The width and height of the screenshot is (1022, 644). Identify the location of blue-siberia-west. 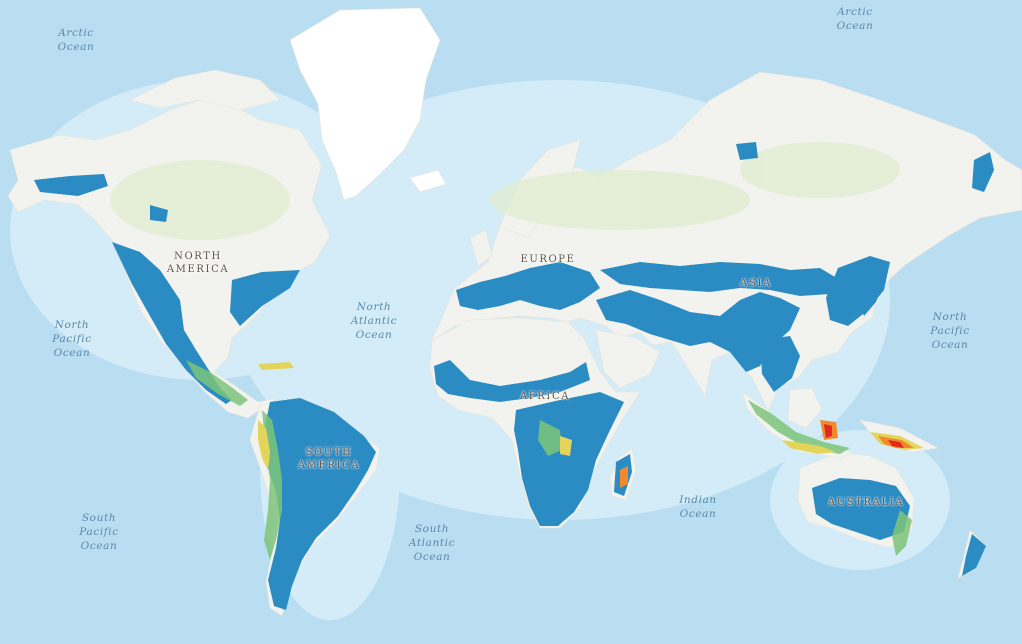
(747, 151).